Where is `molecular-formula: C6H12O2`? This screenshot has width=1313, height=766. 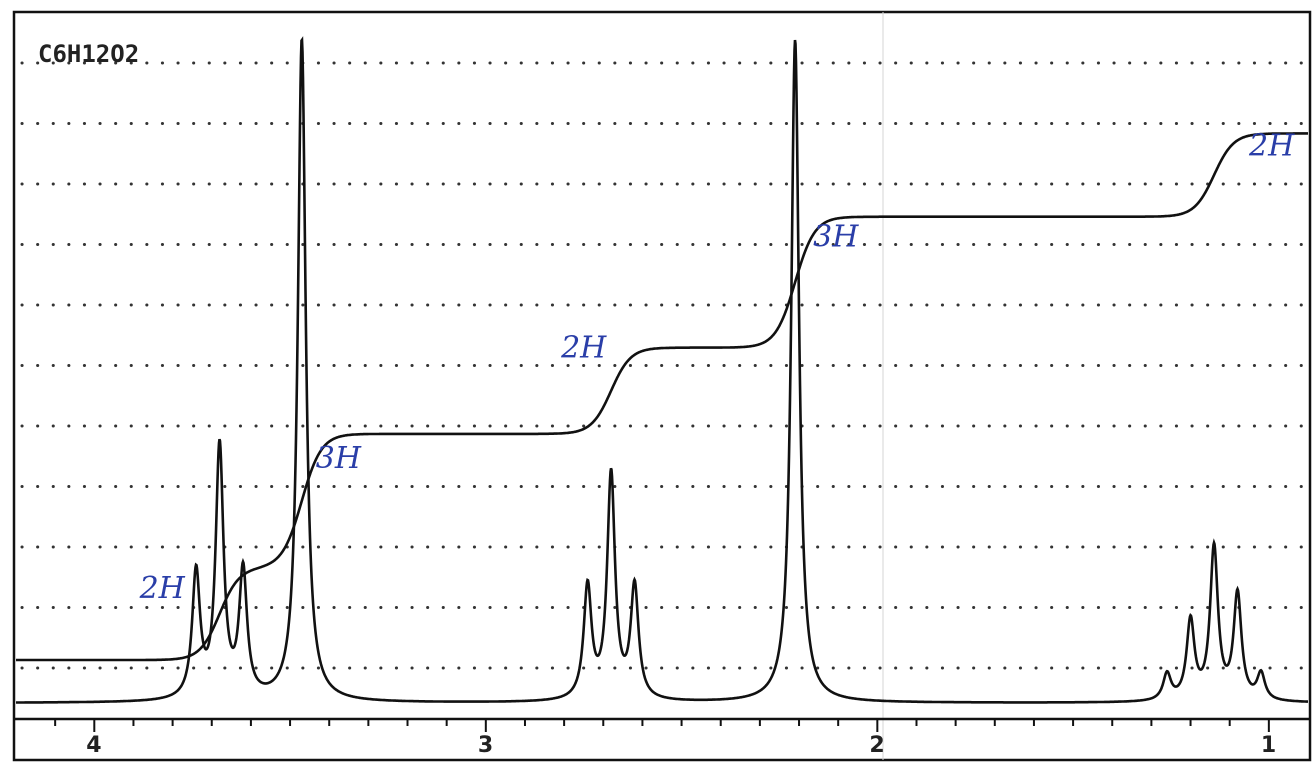
molecular-formula: C6H12O2 is located at coordinates (88, 54).